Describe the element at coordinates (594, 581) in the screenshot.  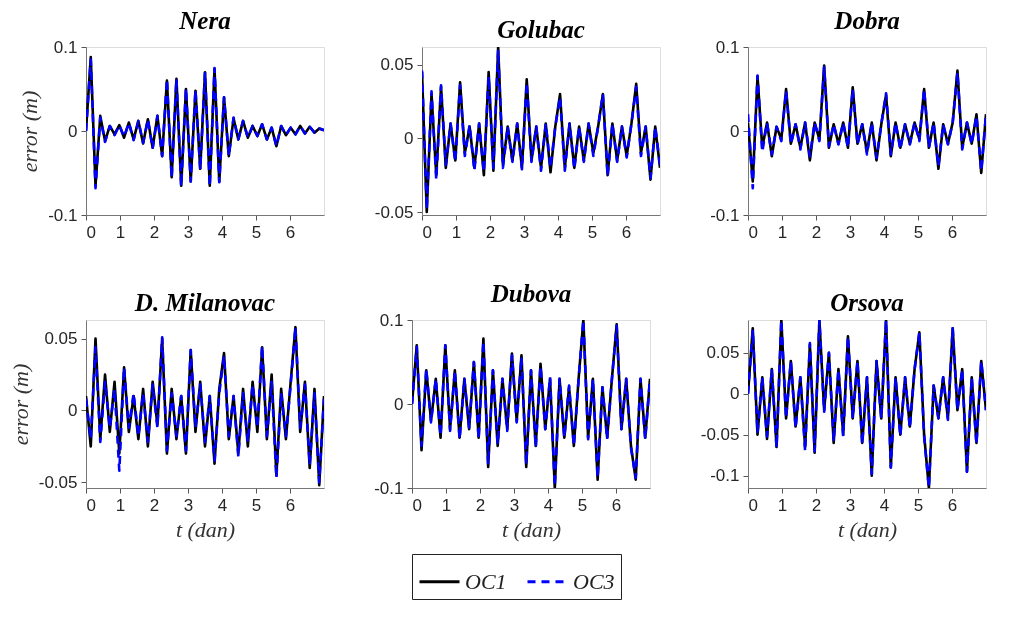
I see `legend-label: OC3` at that location.